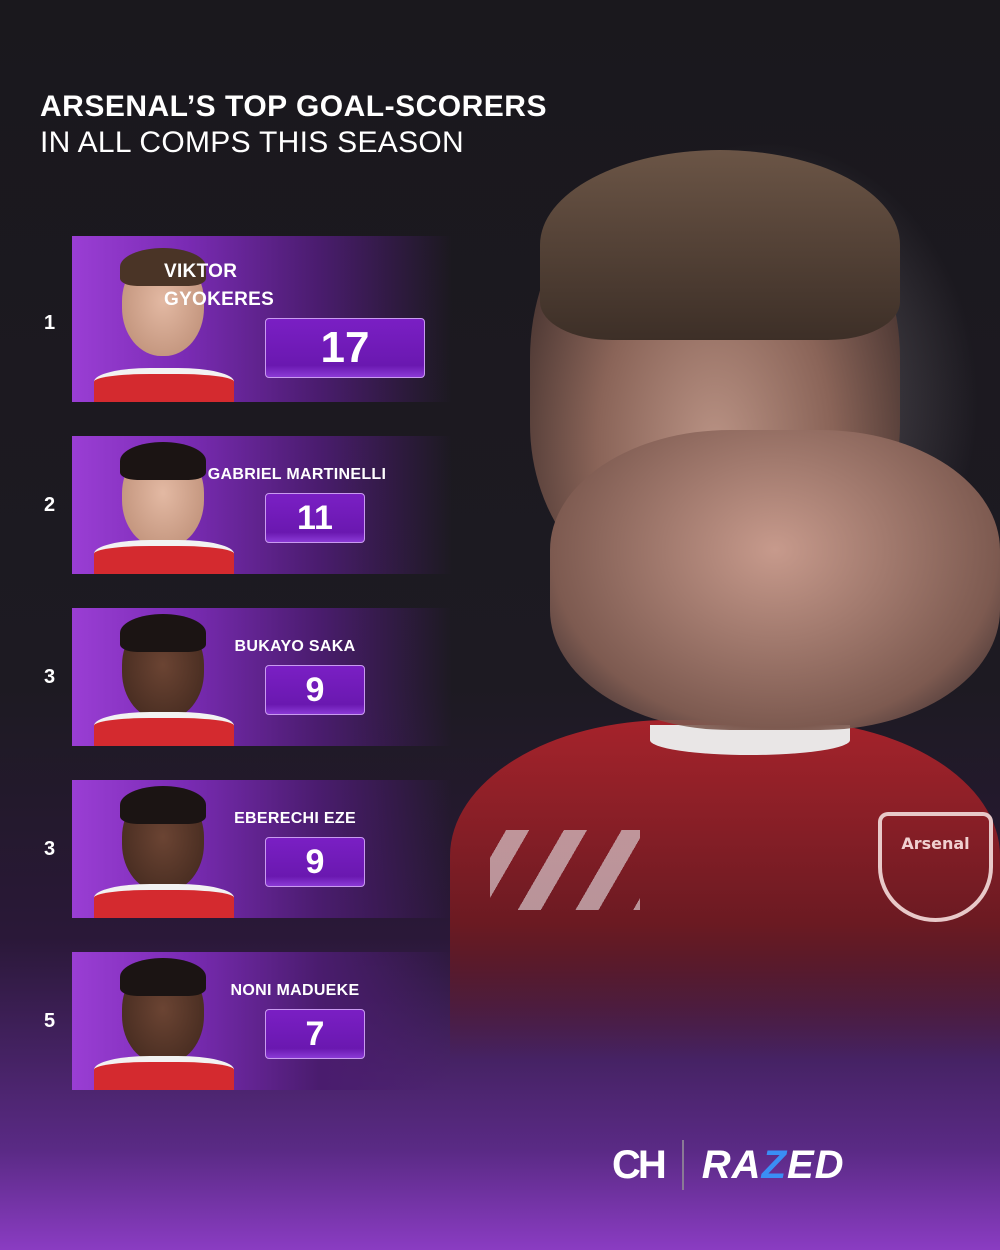 The height and width of the screenshot is (1250, 1000). What do you see at coordinates (295, 646) in the screenshot?
I see `player-name: BUKAYO SAKA` at bounding box center [295, 646].